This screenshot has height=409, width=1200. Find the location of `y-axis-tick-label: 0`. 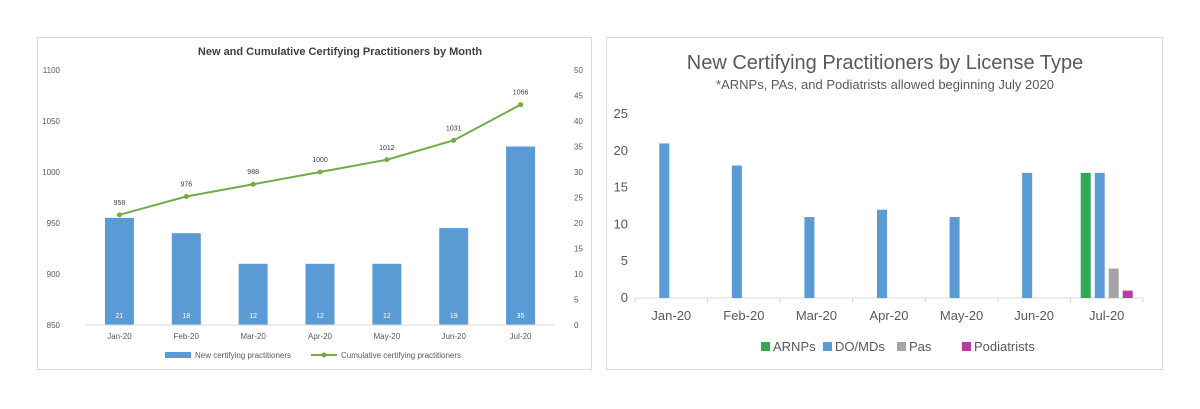

y-axis-tick-label: 0 is located at coordinates (624, 297).